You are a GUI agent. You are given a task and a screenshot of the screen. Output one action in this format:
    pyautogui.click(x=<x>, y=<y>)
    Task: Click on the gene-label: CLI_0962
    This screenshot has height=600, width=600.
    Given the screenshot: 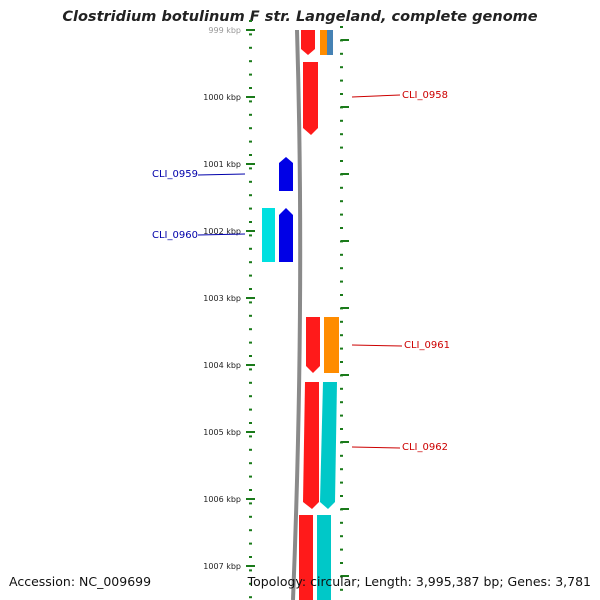 What is the action you would take?
    pyautogui.click(x=425, y=447)
    